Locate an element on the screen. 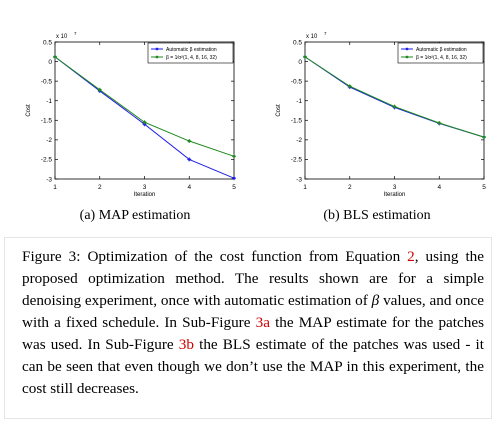  subfigure-b-ref-link: 3b is located at coordinates (186, 344).